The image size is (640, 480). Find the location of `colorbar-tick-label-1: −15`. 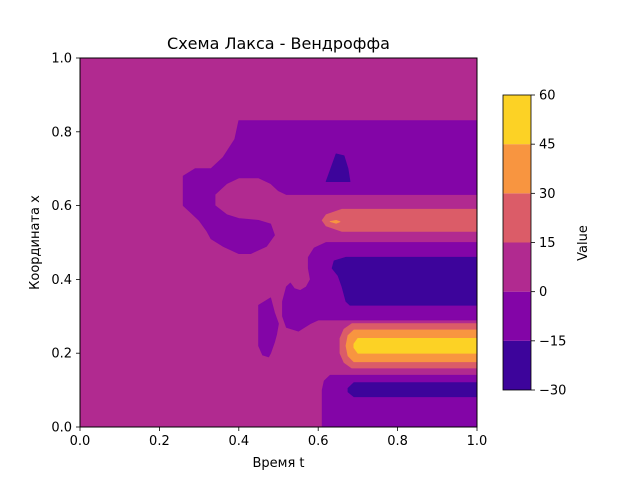

colorbar-tick-label-1: −15 is located at coordinates (552, 341).